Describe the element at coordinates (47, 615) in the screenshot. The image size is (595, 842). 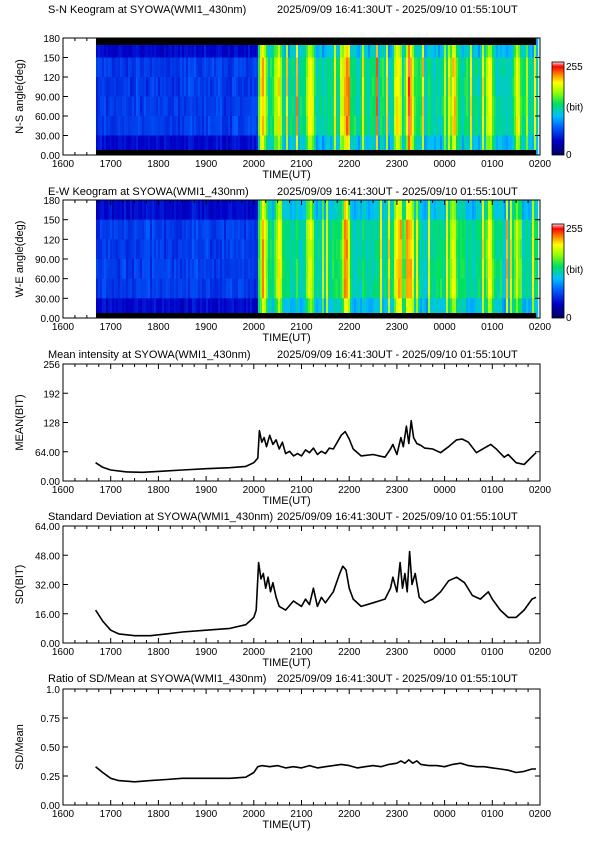
I see `y-tick-label: 16.00` at that location.